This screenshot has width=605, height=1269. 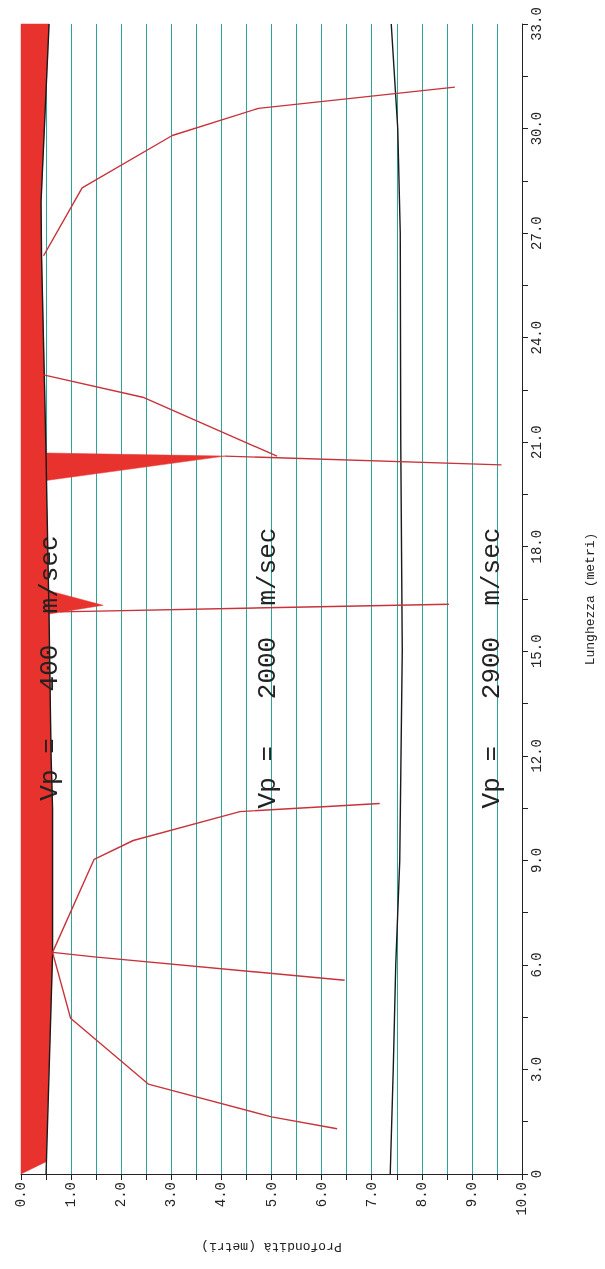 What do you see at coordinates (171, 1195) in the screenshot?
I see `x-tick-label: 3.0` at bounding box center [171, 1195].